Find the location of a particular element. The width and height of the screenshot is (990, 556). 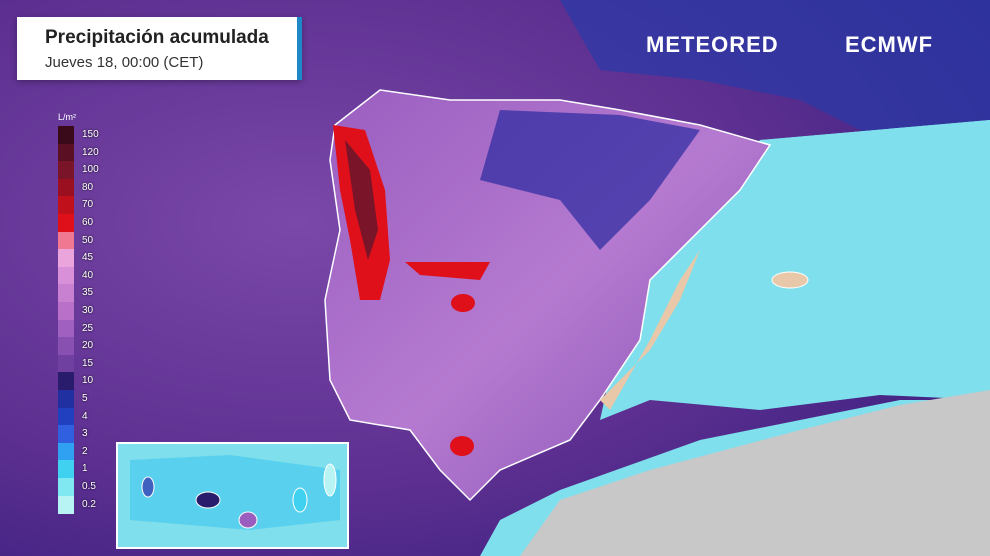

north-rain is located at coordinates (590, 180).